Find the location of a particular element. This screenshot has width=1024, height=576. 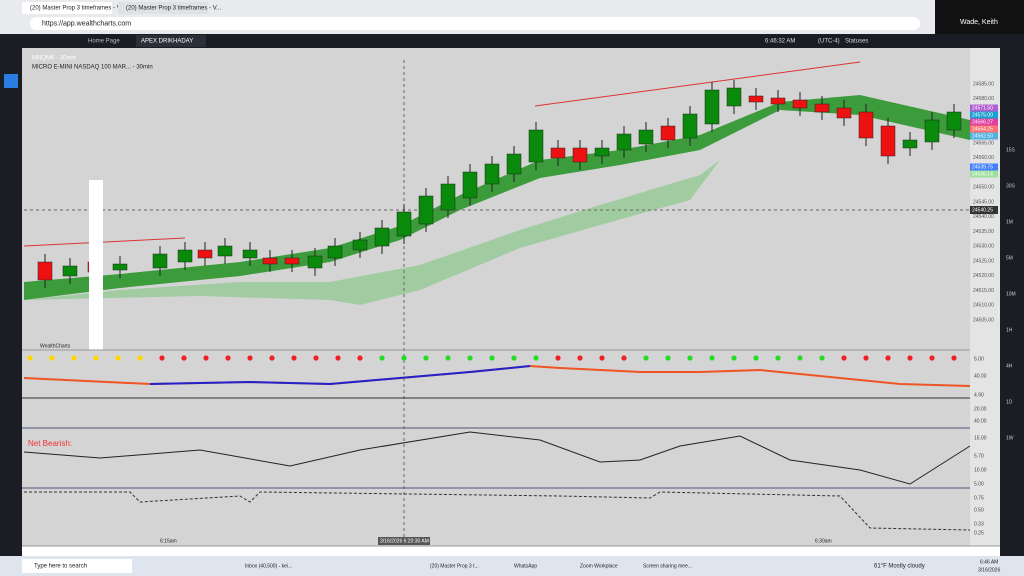

address-bar is located at coordinates (475, 23).